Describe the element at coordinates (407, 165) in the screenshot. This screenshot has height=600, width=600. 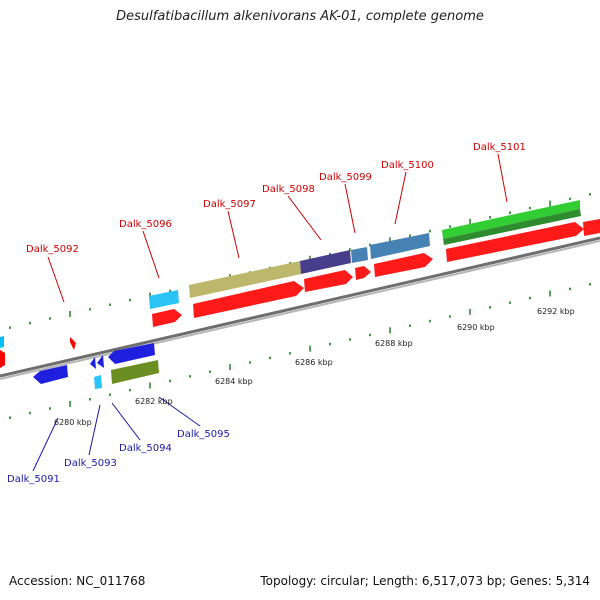
I see `gene-label: Dalk_5100` at that location.